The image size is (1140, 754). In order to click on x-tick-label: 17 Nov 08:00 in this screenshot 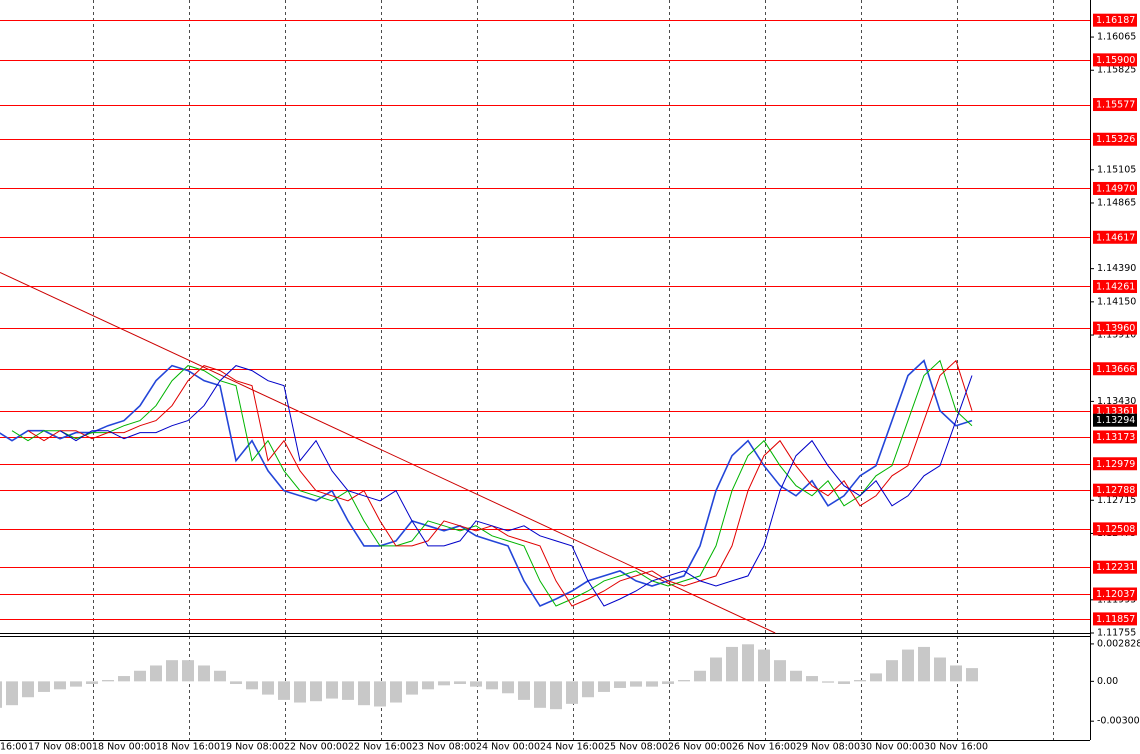, I will do `click(60, 747)`.